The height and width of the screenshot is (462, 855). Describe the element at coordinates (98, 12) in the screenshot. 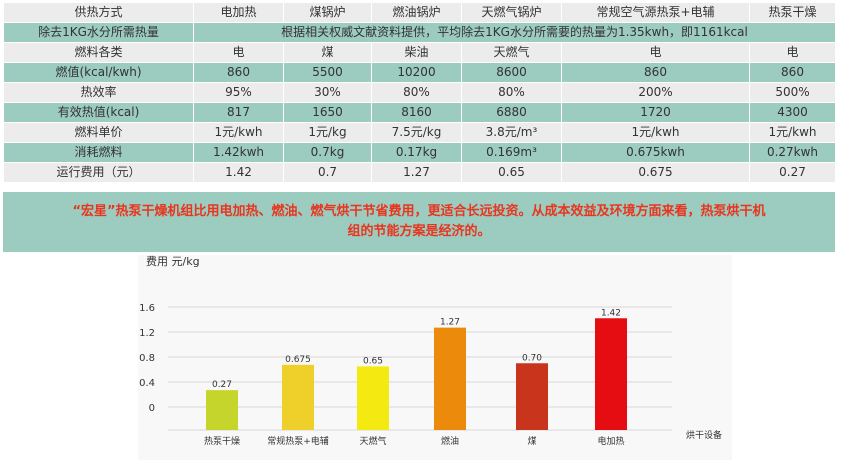

I see `column-header: 供热方式` at that location.